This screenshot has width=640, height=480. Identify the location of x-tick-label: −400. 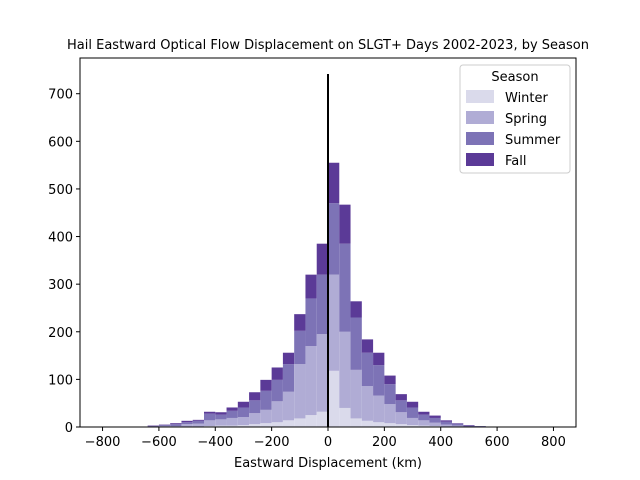
(215, 442).